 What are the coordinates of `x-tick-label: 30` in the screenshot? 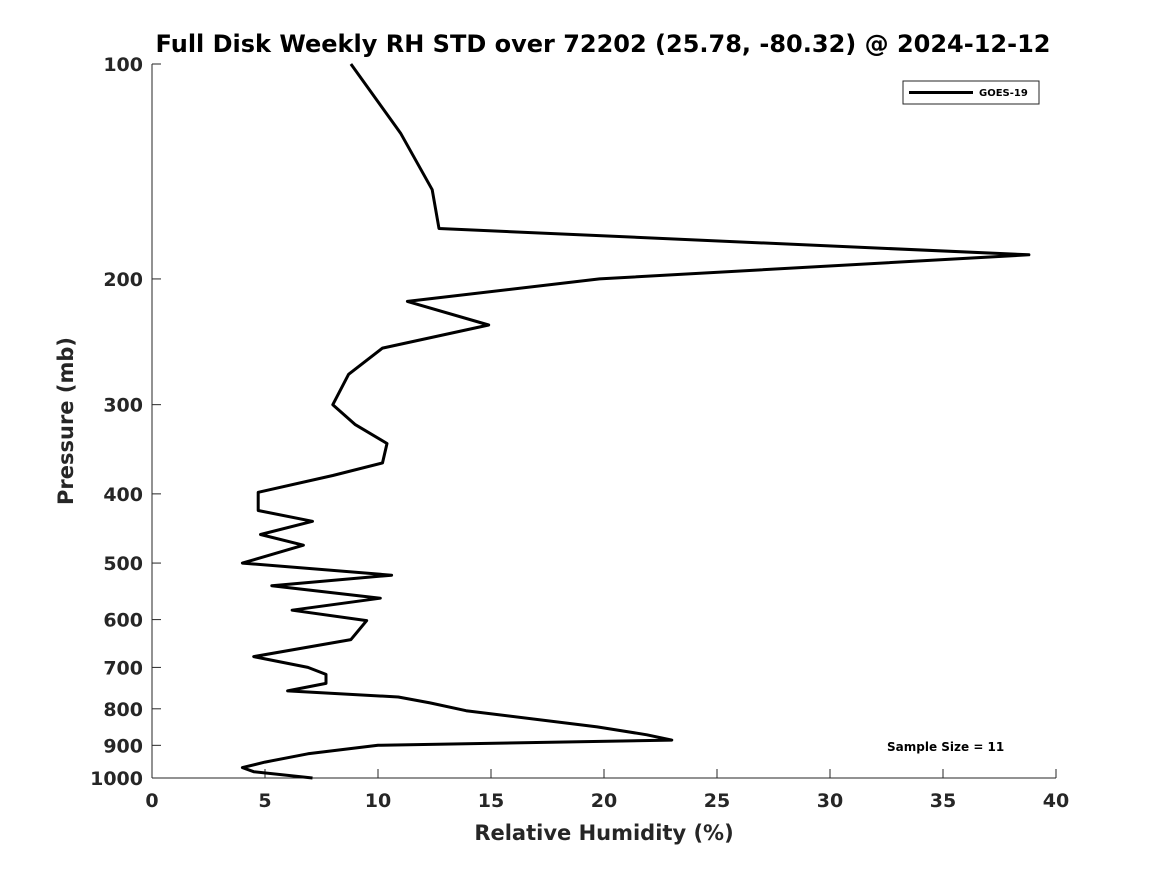 It's located at (830, 801).